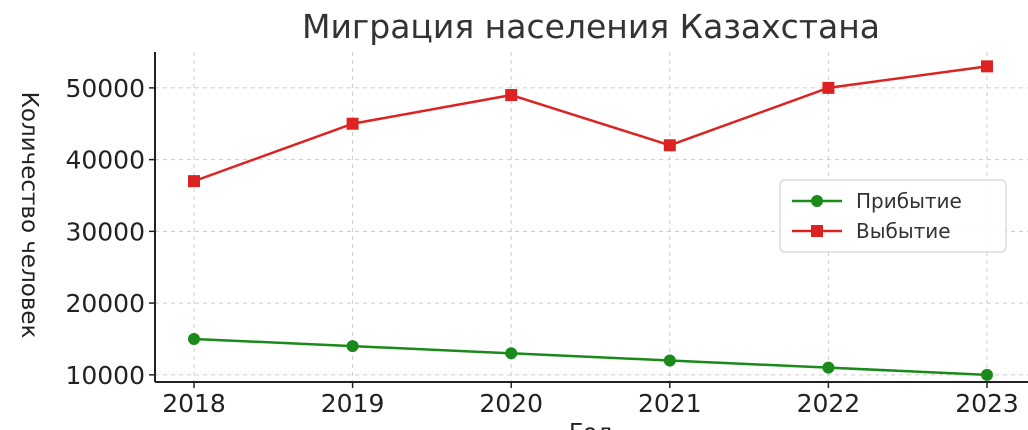 This screenshot has width=1028, height=430. Describe the element at coordinates (511, 403) in the screenshot. I see `x-tick-label: 2020` at that location.